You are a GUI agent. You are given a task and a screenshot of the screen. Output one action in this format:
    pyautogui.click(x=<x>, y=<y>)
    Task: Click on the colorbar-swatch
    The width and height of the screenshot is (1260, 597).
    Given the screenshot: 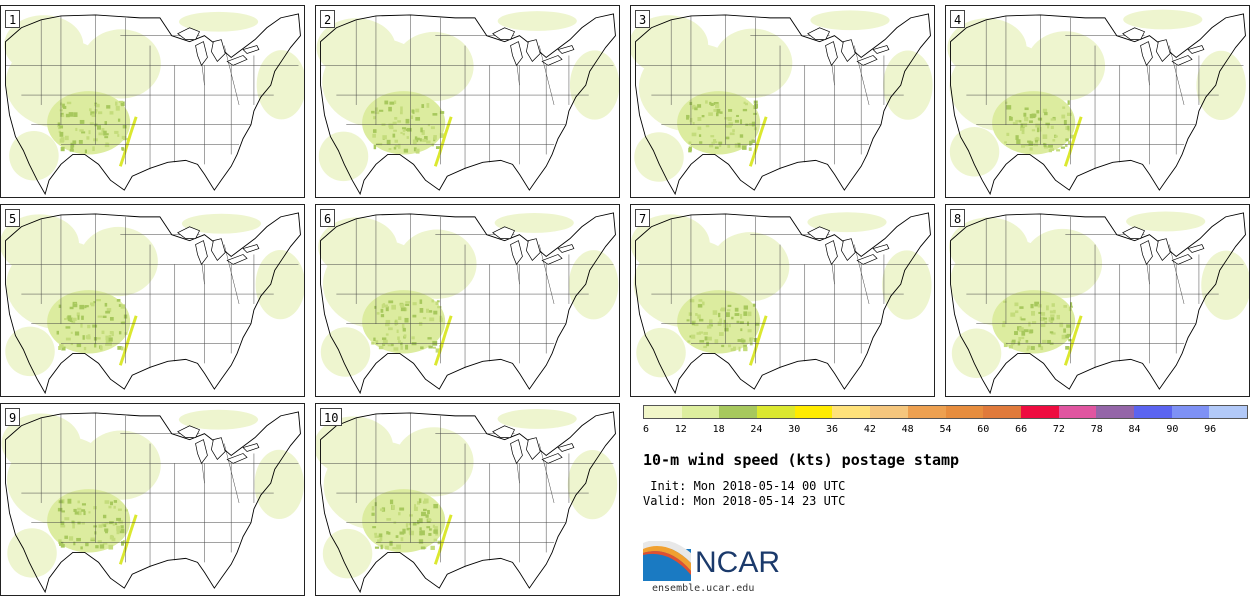 What is the action you would take?
    pyautogui.click(x=1152, y=412)
    